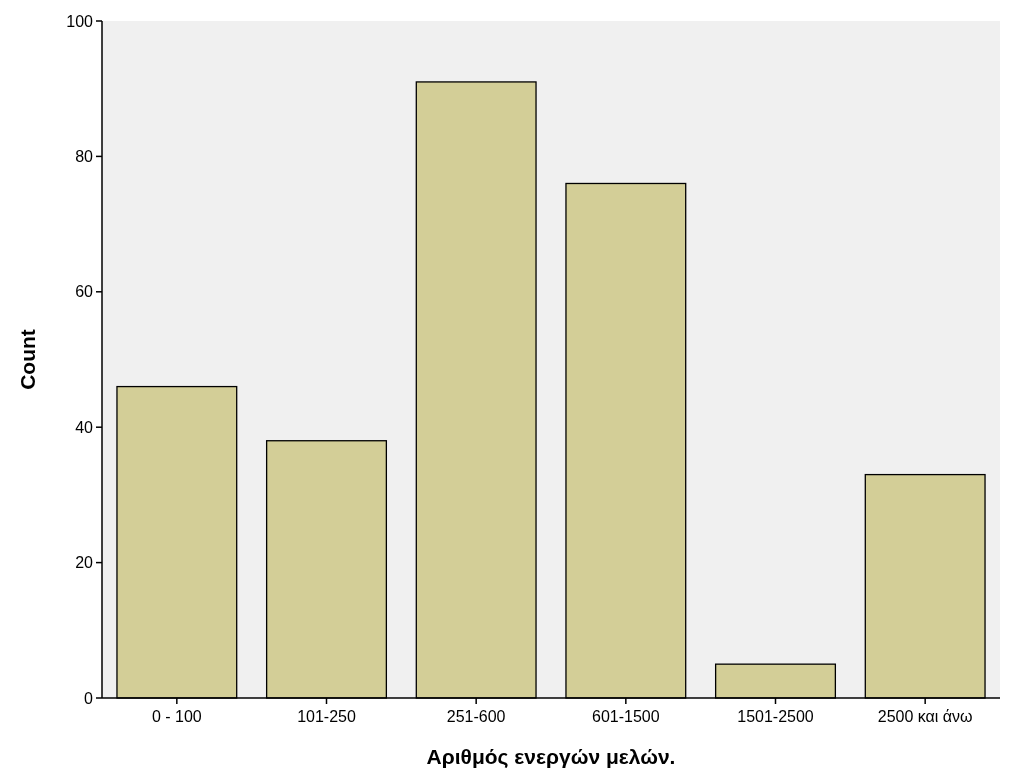  I want to click on x-tick-label: 0 - 100, so click(176, 716).